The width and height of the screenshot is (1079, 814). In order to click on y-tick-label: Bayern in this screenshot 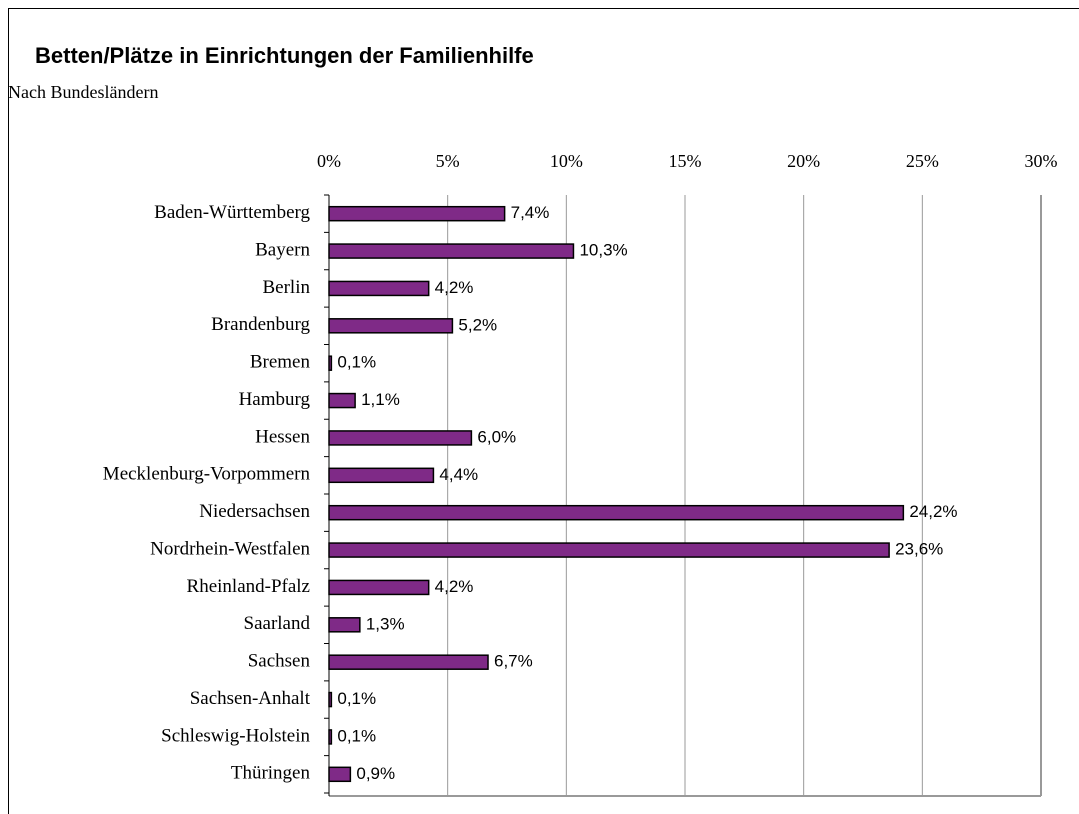, I will do `click(282, 249)`.